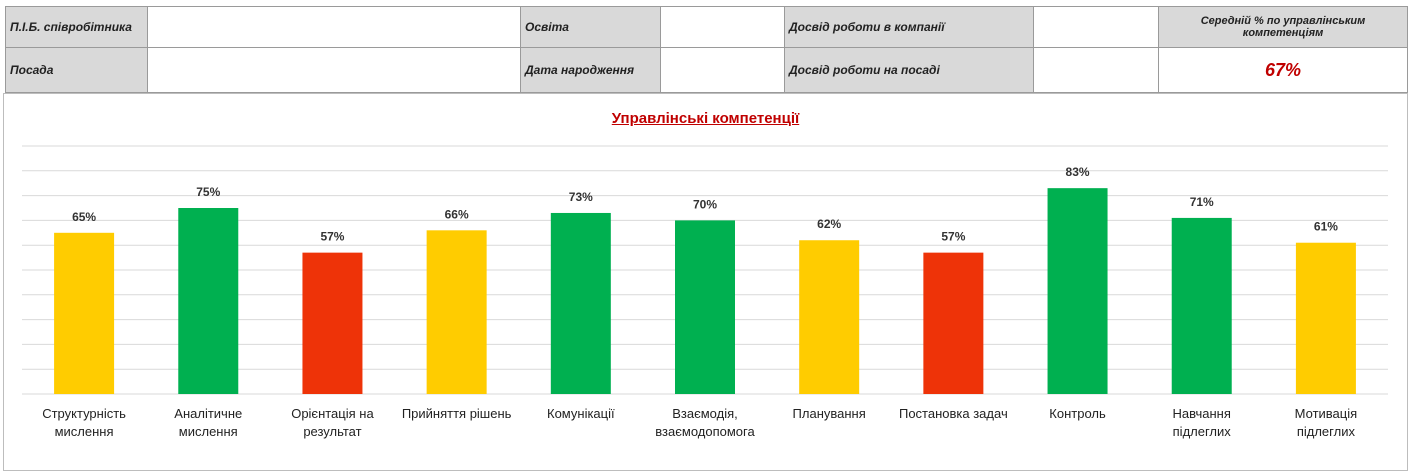  I want to click on x-tick-label: Структурність мислення, so click(84, 422).